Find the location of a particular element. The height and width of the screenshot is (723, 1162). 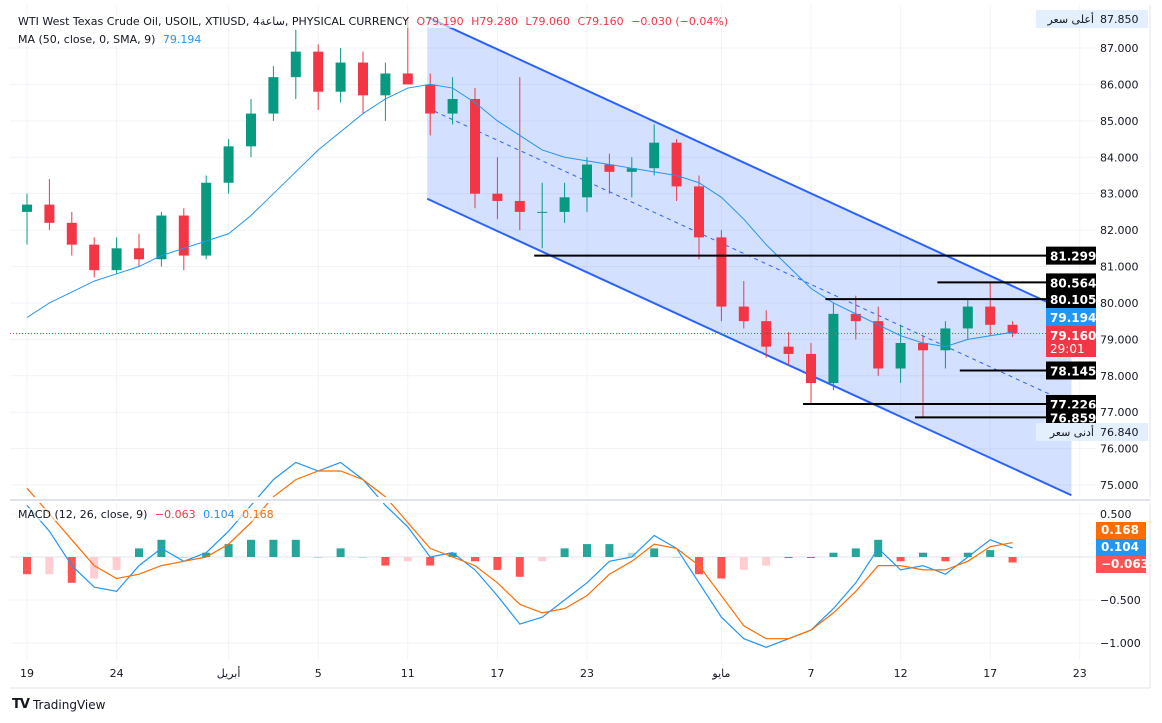

macd-signal-tag is located at coordinates (1121, 530).